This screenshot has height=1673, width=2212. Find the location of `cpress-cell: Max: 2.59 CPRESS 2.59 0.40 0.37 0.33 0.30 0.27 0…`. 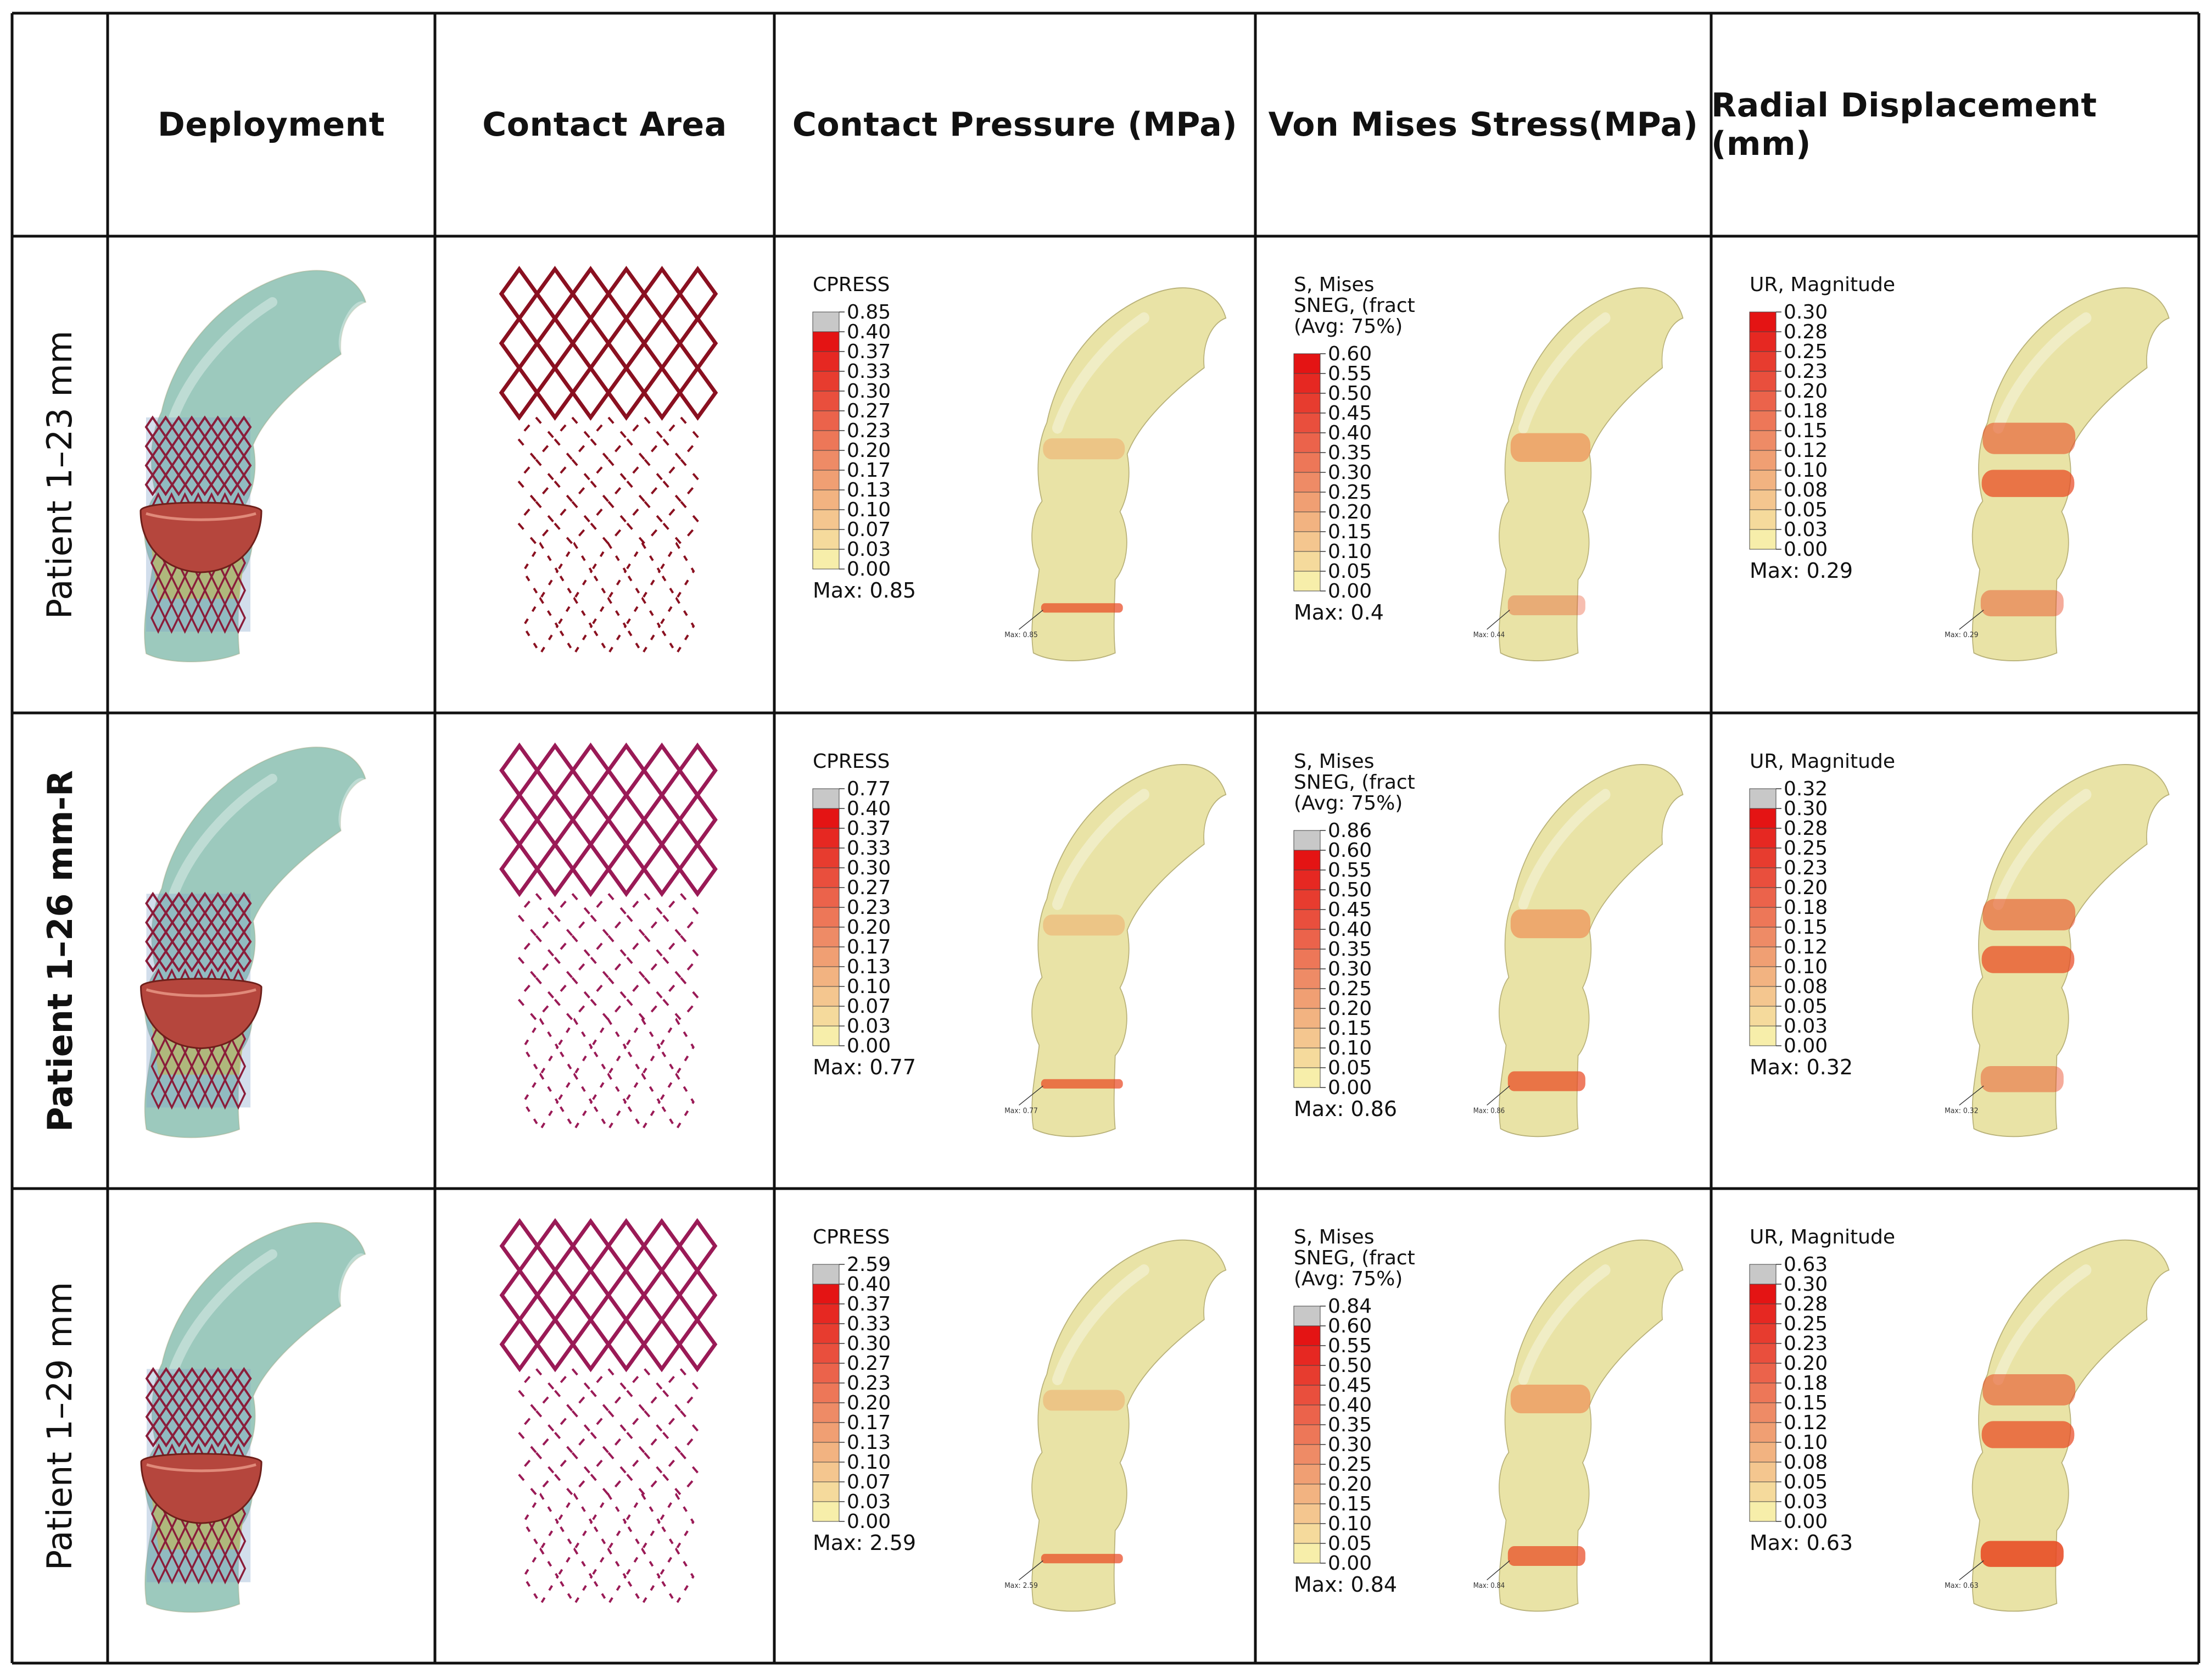

cpress-cell: Max: 2.59 CPRESS 2.59 0.40 0.37 0.33 0.30 0.27 0… is located at coordinates (1014, 1426).